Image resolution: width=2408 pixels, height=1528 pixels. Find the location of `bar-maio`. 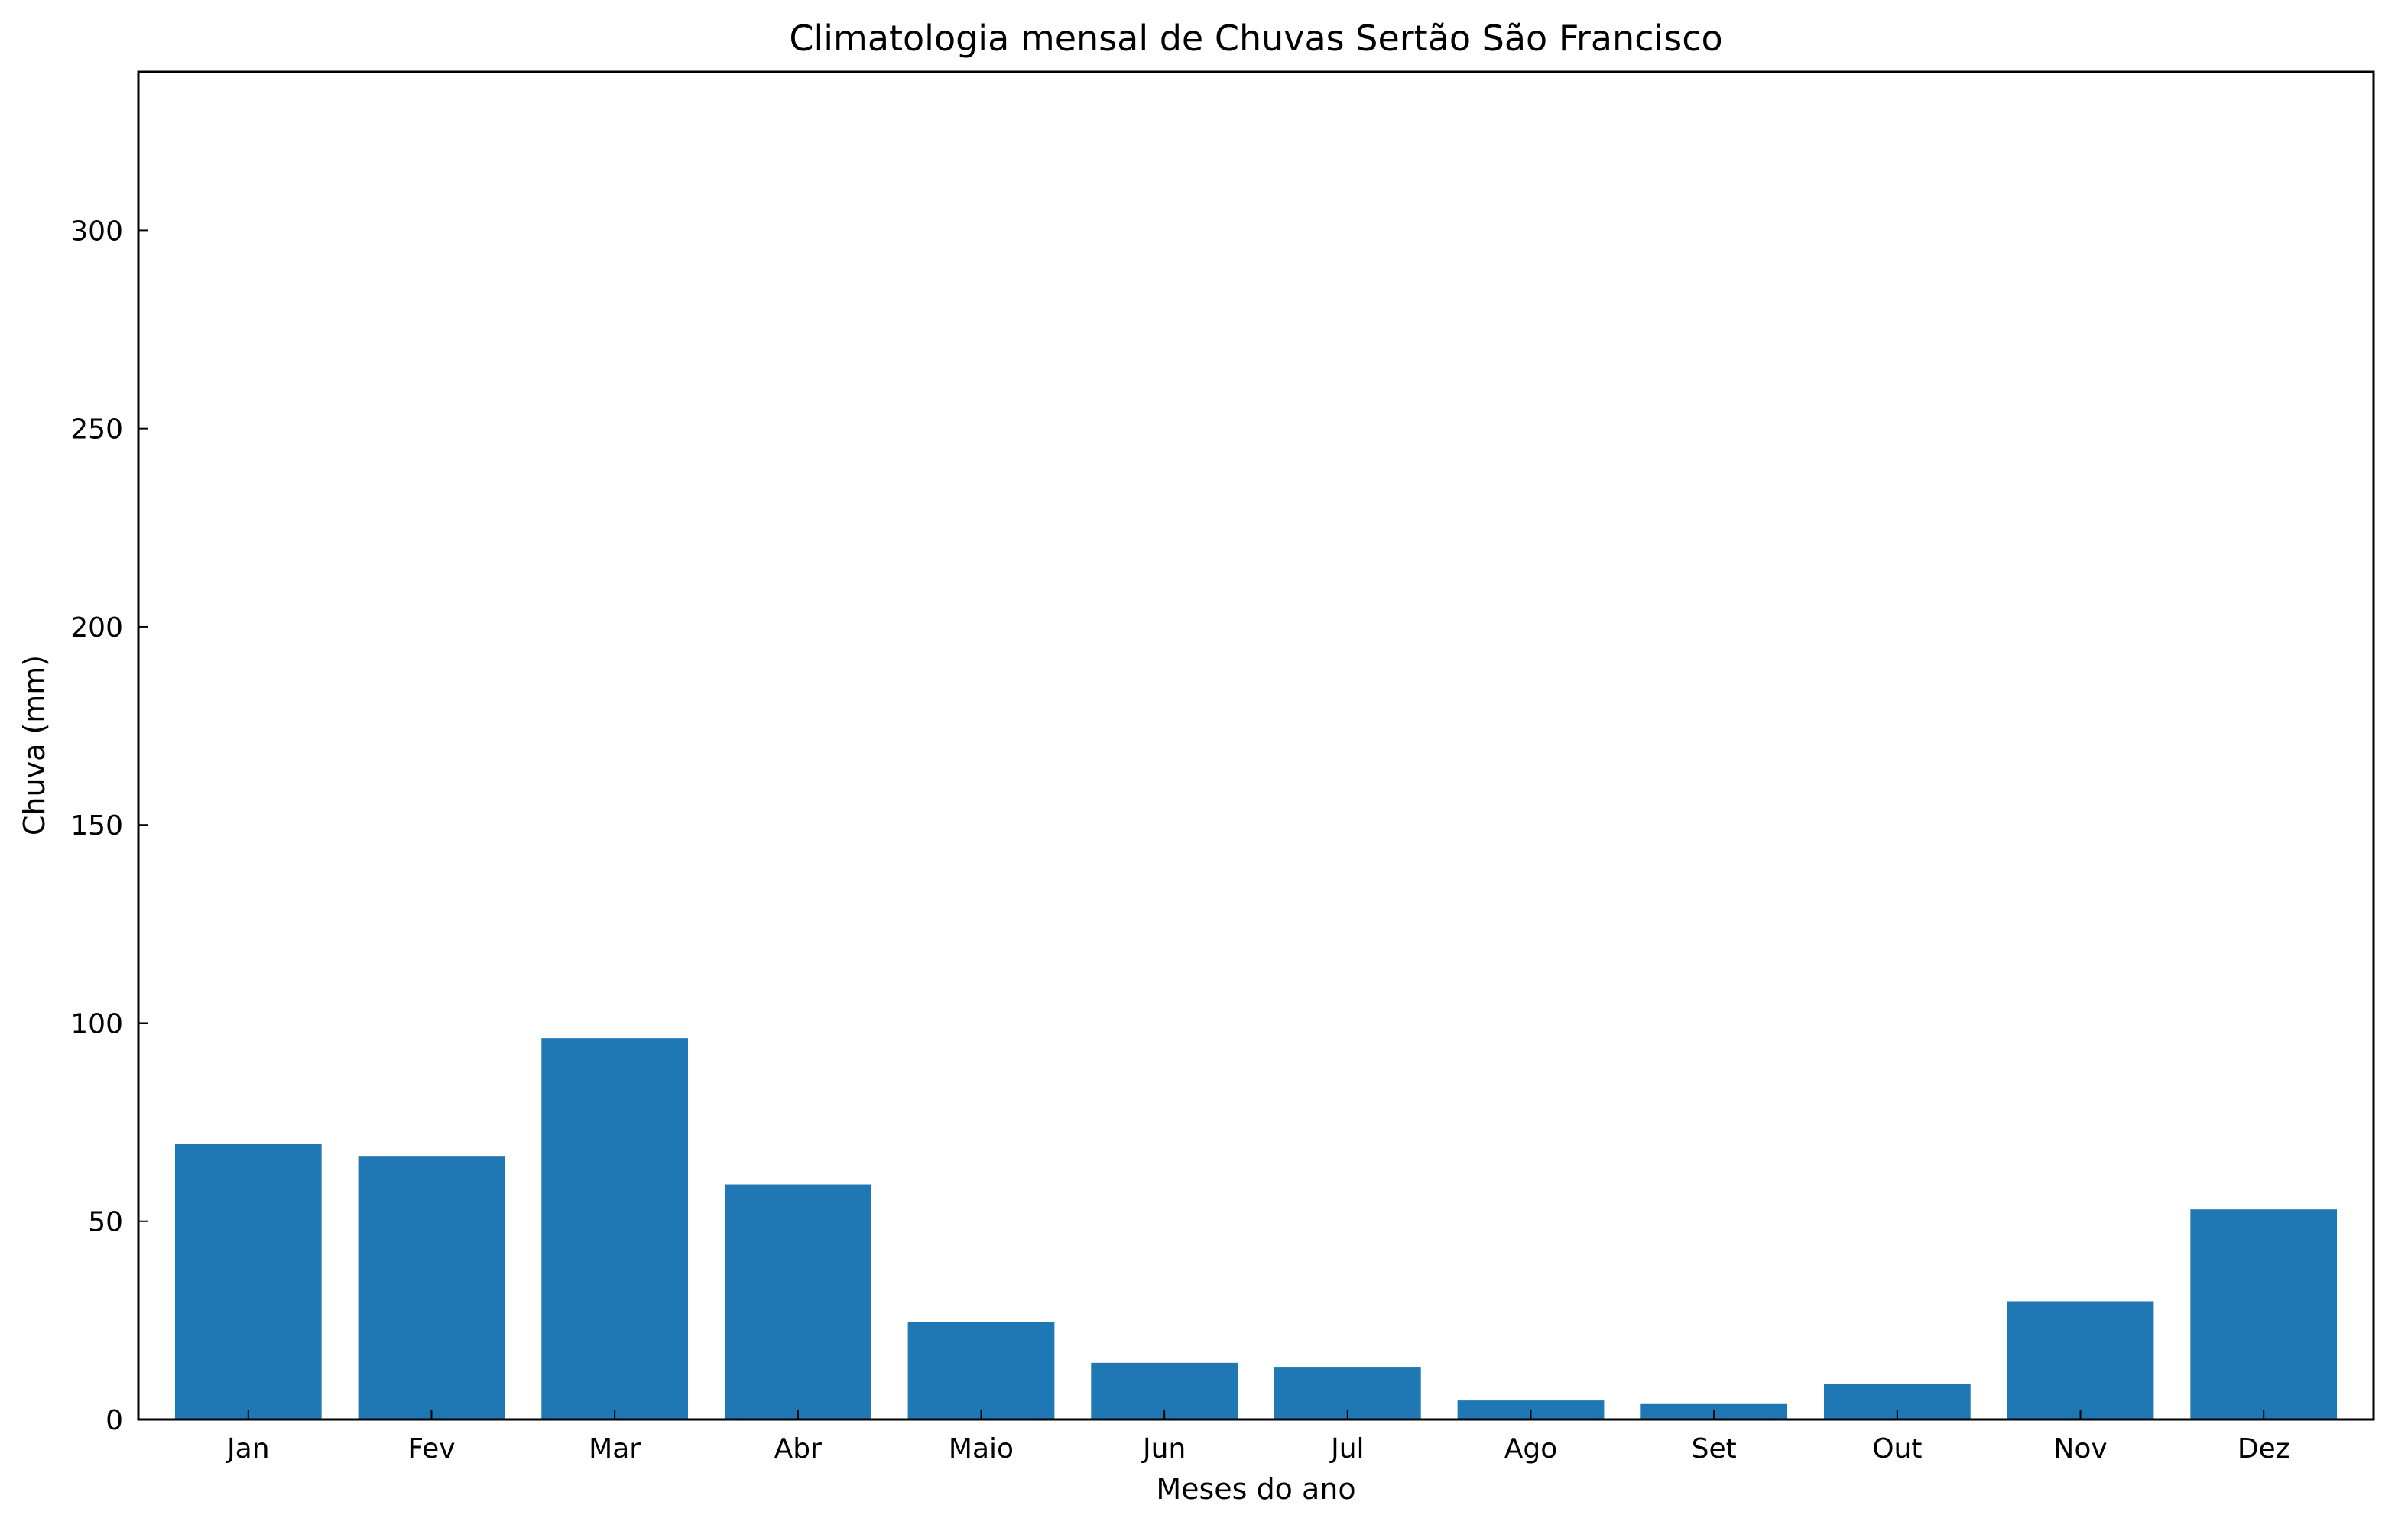

bar-maio is located at coordinates (981, 1370).